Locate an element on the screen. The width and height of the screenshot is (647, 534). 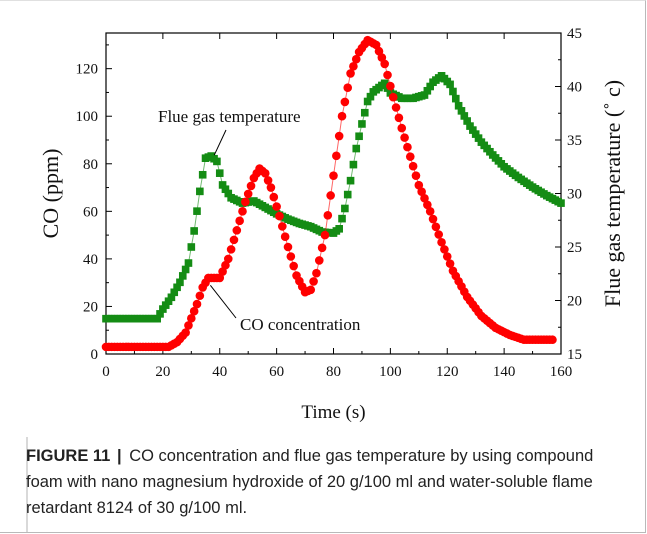
y-left-tick-label: 120 is located at coordinates (87, 70).